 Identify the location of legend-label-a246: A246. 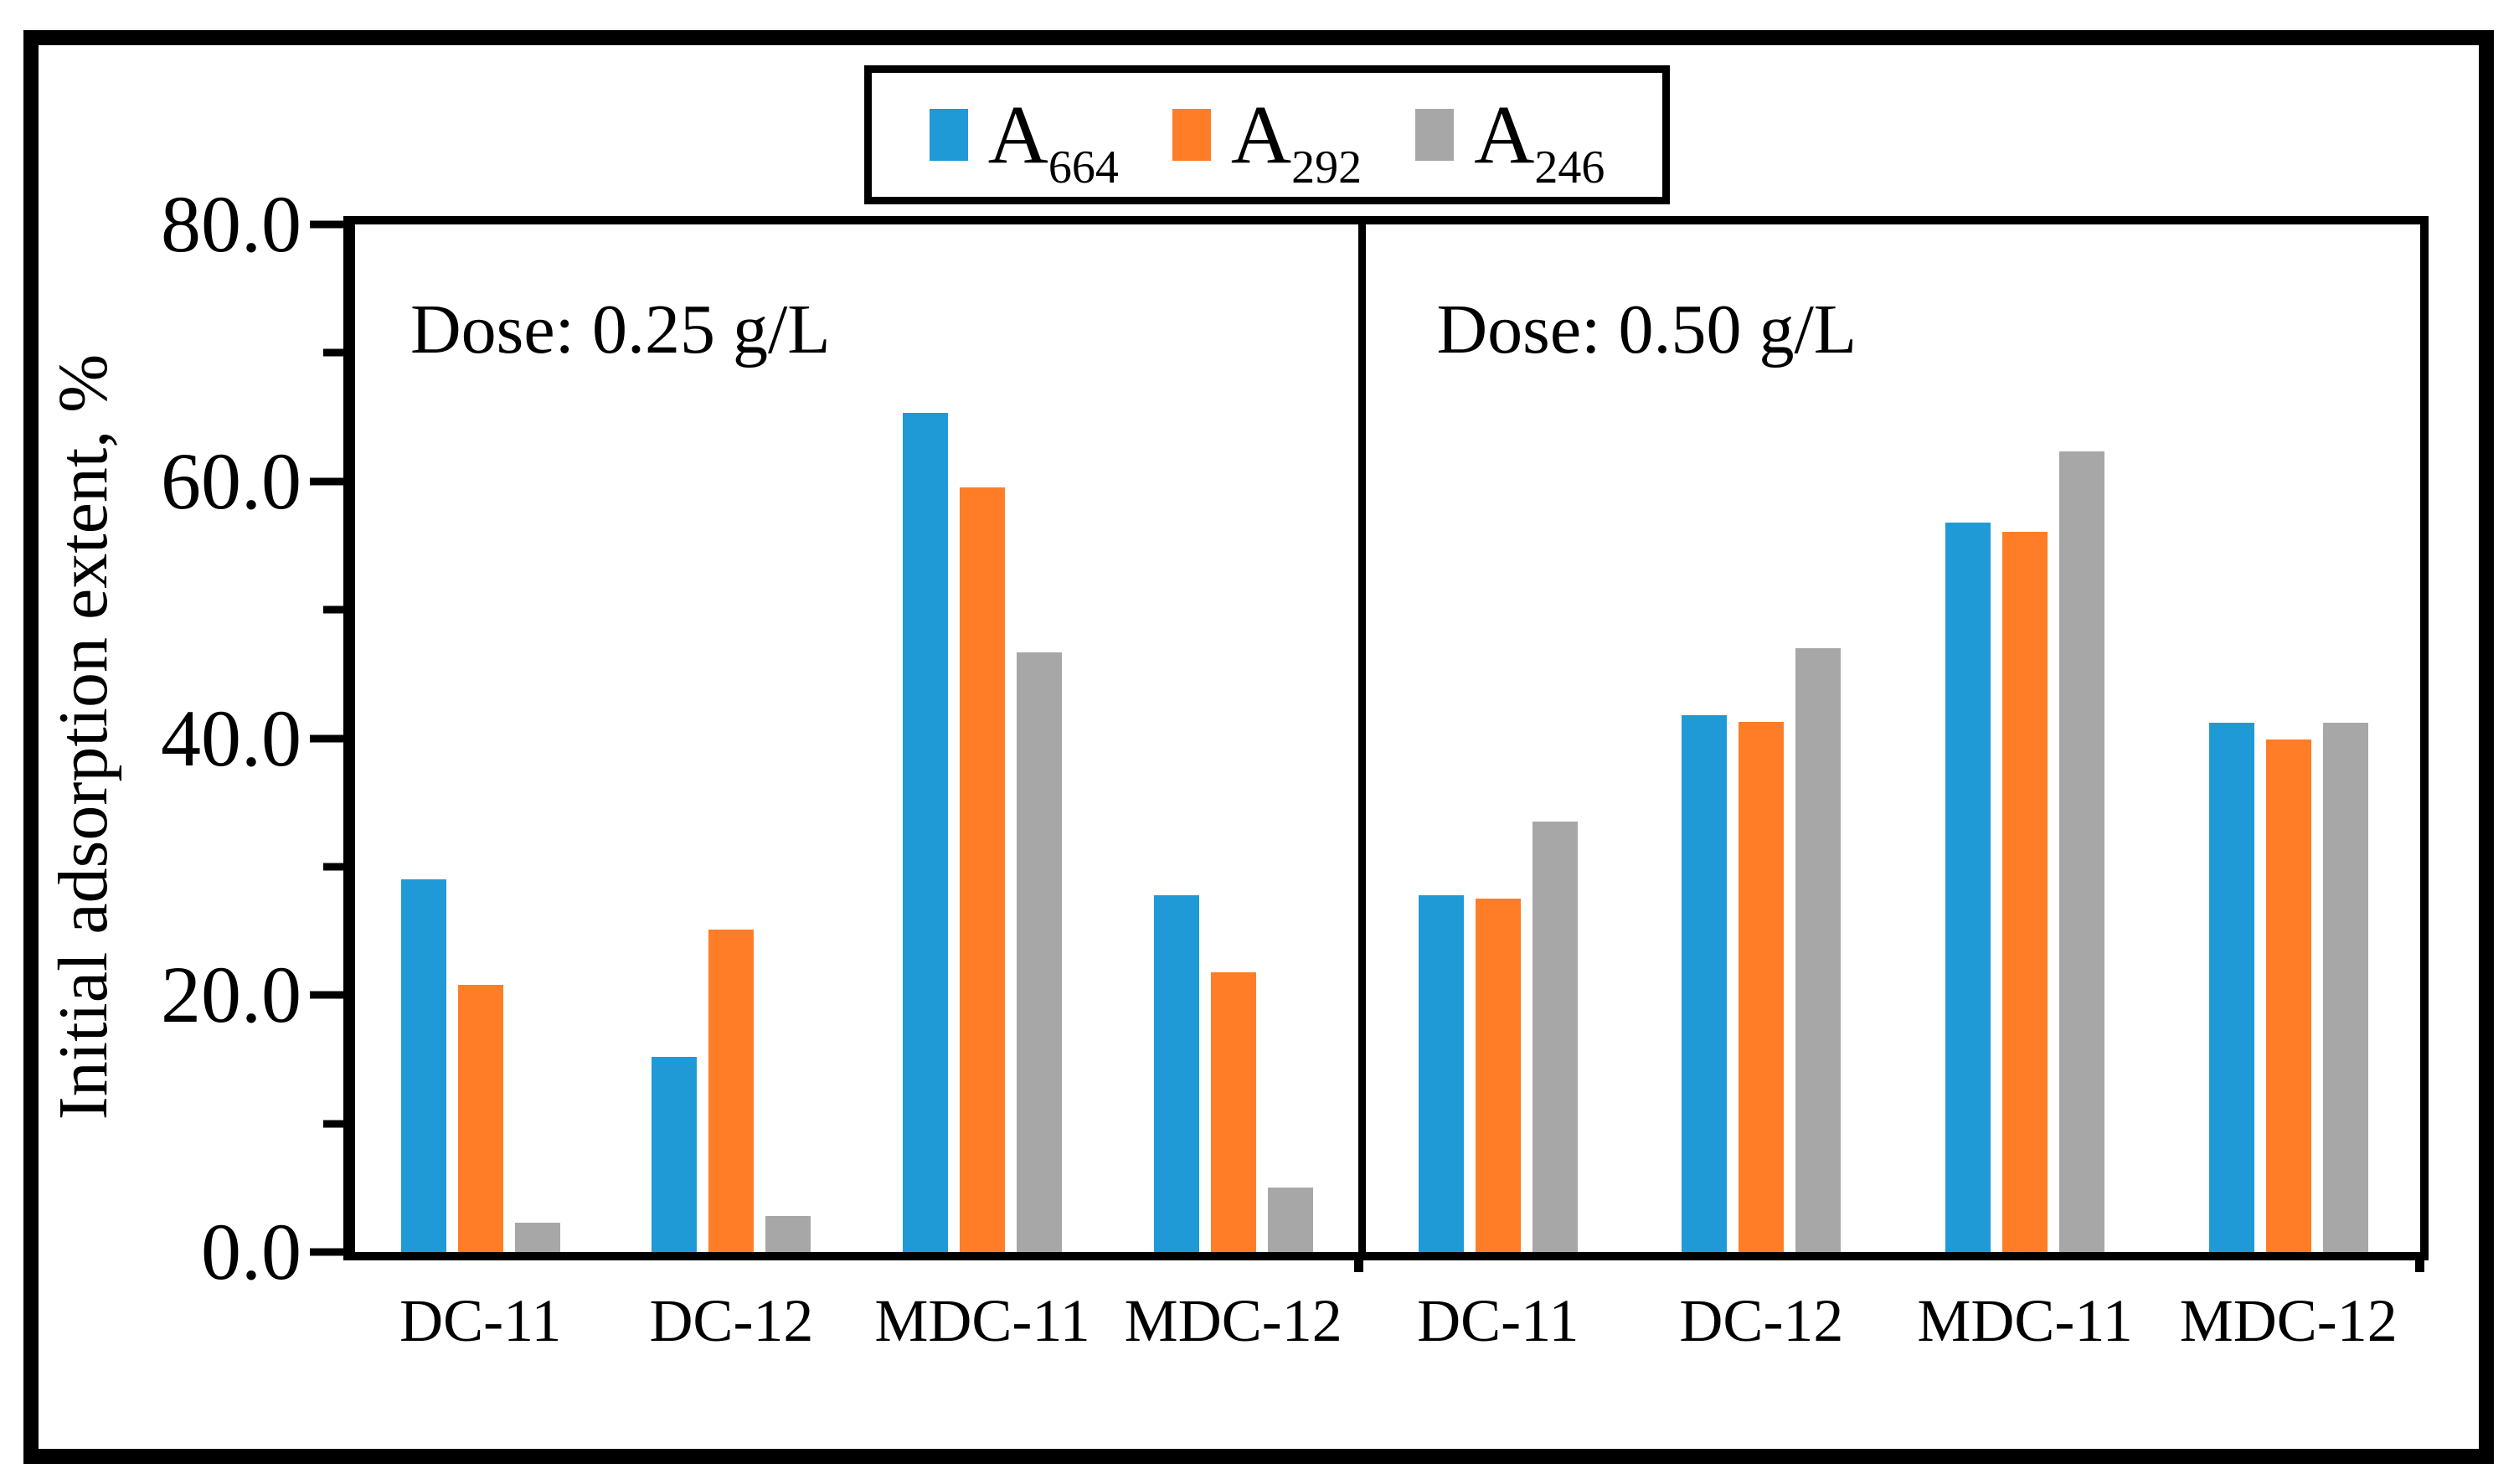
(1539, 141).